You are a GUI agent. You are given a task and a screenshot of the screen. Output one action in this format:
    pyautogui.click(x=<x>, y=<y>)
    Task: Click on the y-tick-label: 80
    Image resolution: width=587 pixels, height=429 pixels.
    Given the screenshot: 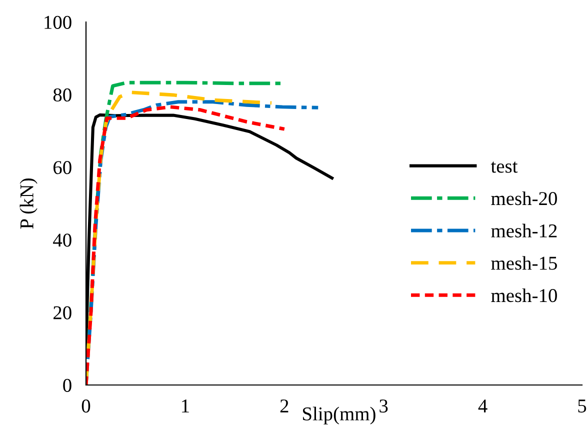 What is the action you would take?
    pyautogui.click(x=62, y=95)
    